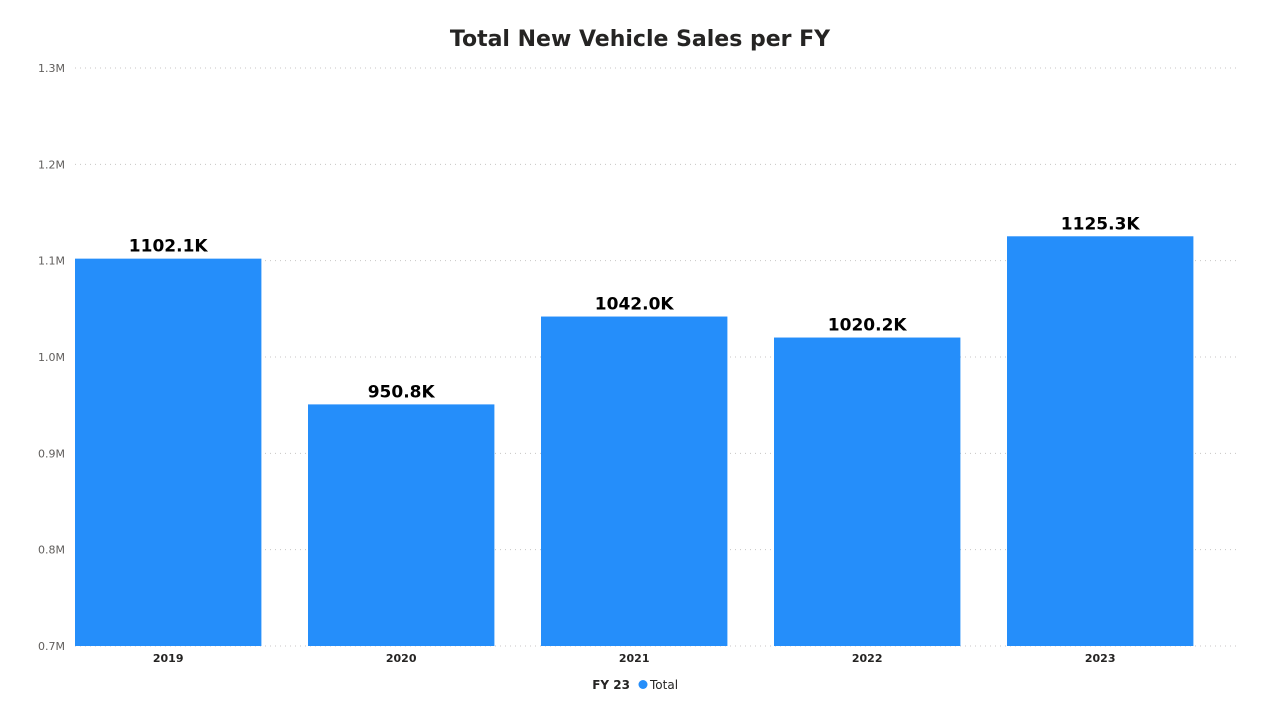 This screenshot has height=720, width=1280. Describe the element at coordinates (643, 684) in the screenshot. I see `legend-marker-total` at that location.